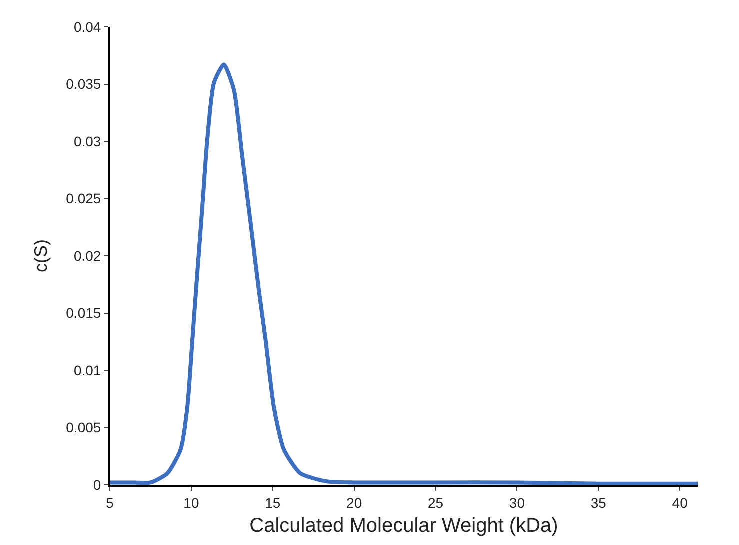 The height and width of the screenshot is (545, 739). Describe the element at coordinates (110, 502) in the screenshot. I see `x-tick-label: 5` at that location.